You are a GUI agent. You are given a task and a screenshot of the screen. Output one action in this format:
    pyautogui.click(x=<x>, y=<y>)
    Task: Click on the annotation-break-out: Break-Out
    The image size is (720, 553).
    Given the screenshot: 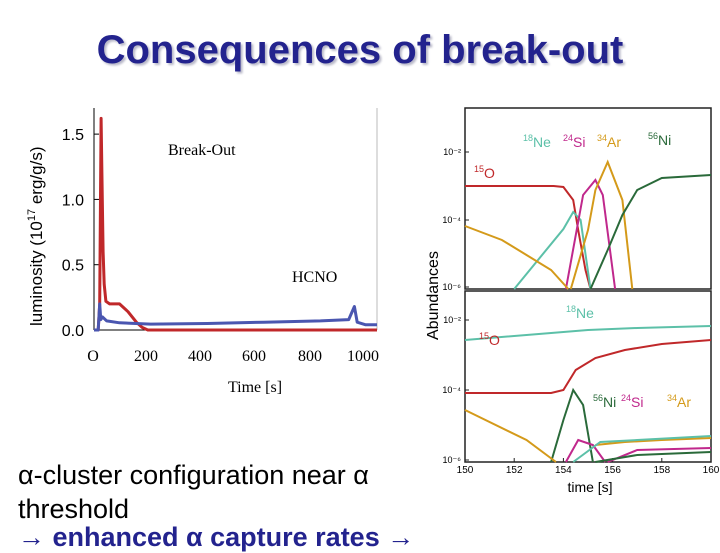 What is the action you would take?
    pyautogui.click(x=202, y=150)
    